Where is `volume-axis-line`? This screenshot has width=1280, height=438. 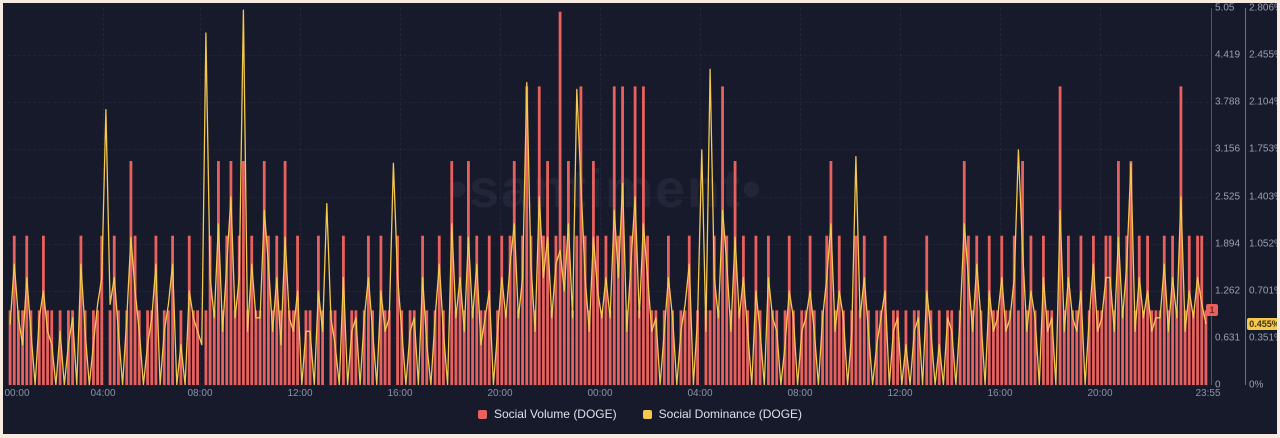
volume-axis-line is located at coordinates (1211, 196).